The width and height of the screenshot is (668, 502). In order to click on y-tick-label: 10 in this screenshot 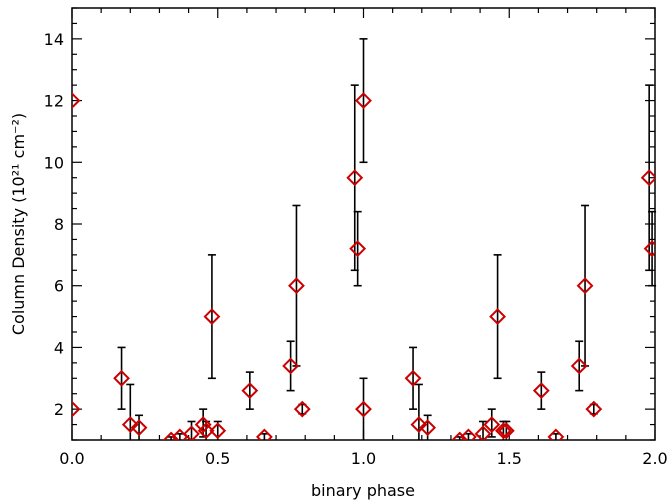, I will do `click(54, 162)`.